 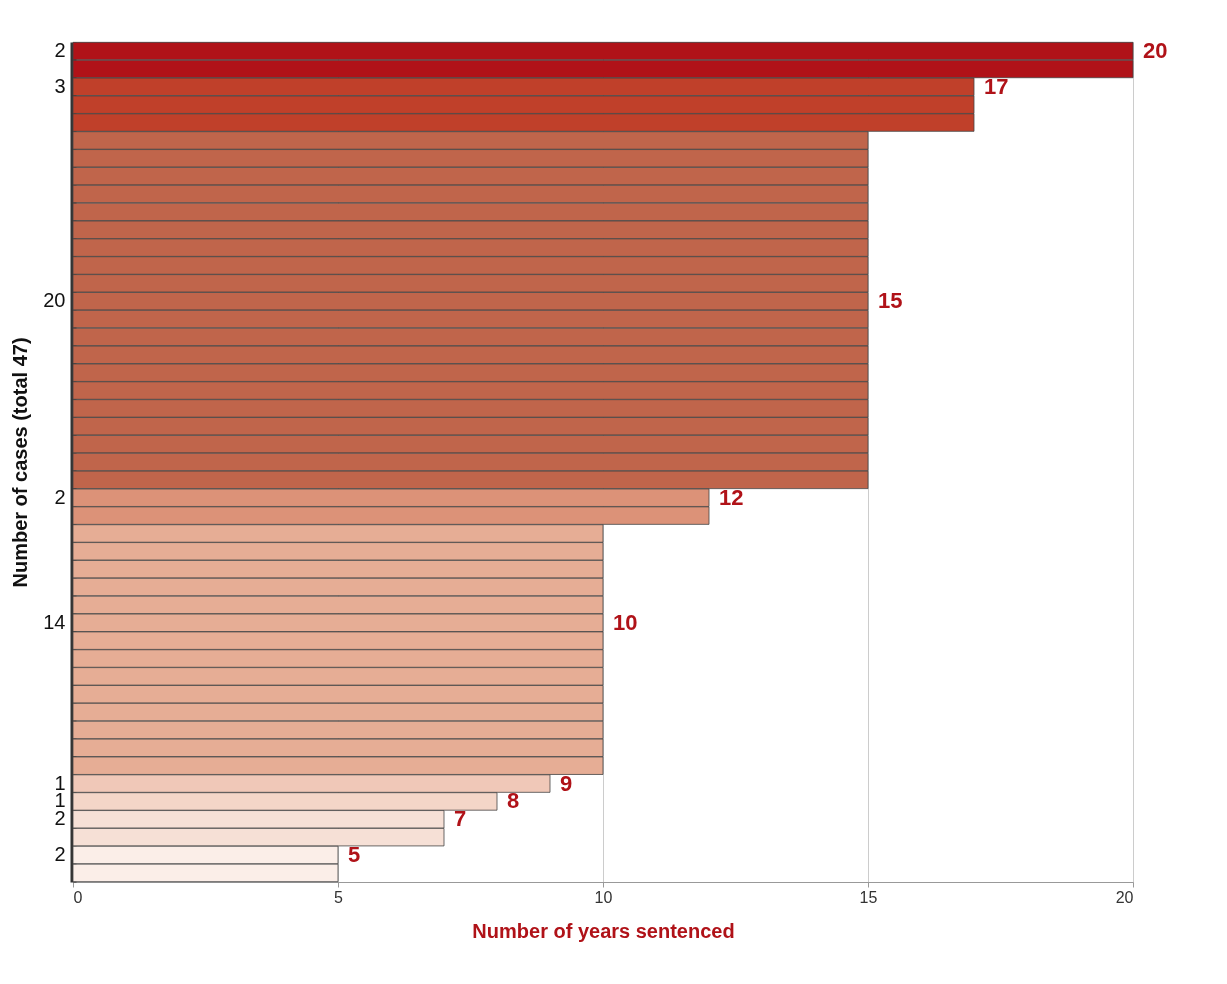 What do you see at coordinates (1124, 897) in the screenshot?
I see `x-tick-label: 20` at bounding box center [1124, 897].